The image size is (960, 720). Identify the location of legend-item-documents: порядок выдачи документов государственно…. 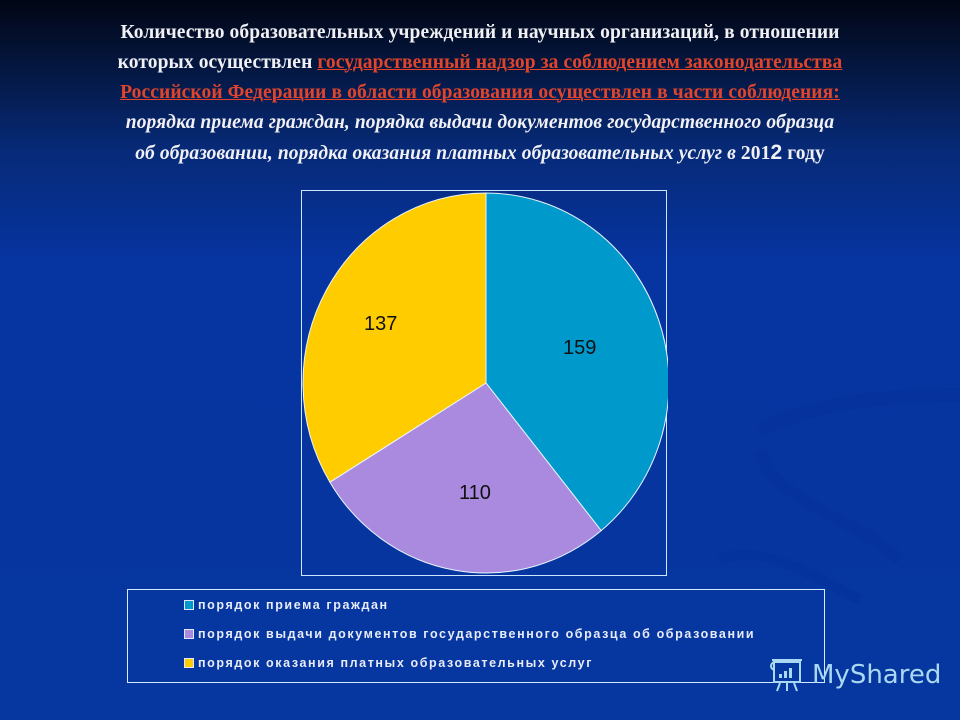
(469, 634).